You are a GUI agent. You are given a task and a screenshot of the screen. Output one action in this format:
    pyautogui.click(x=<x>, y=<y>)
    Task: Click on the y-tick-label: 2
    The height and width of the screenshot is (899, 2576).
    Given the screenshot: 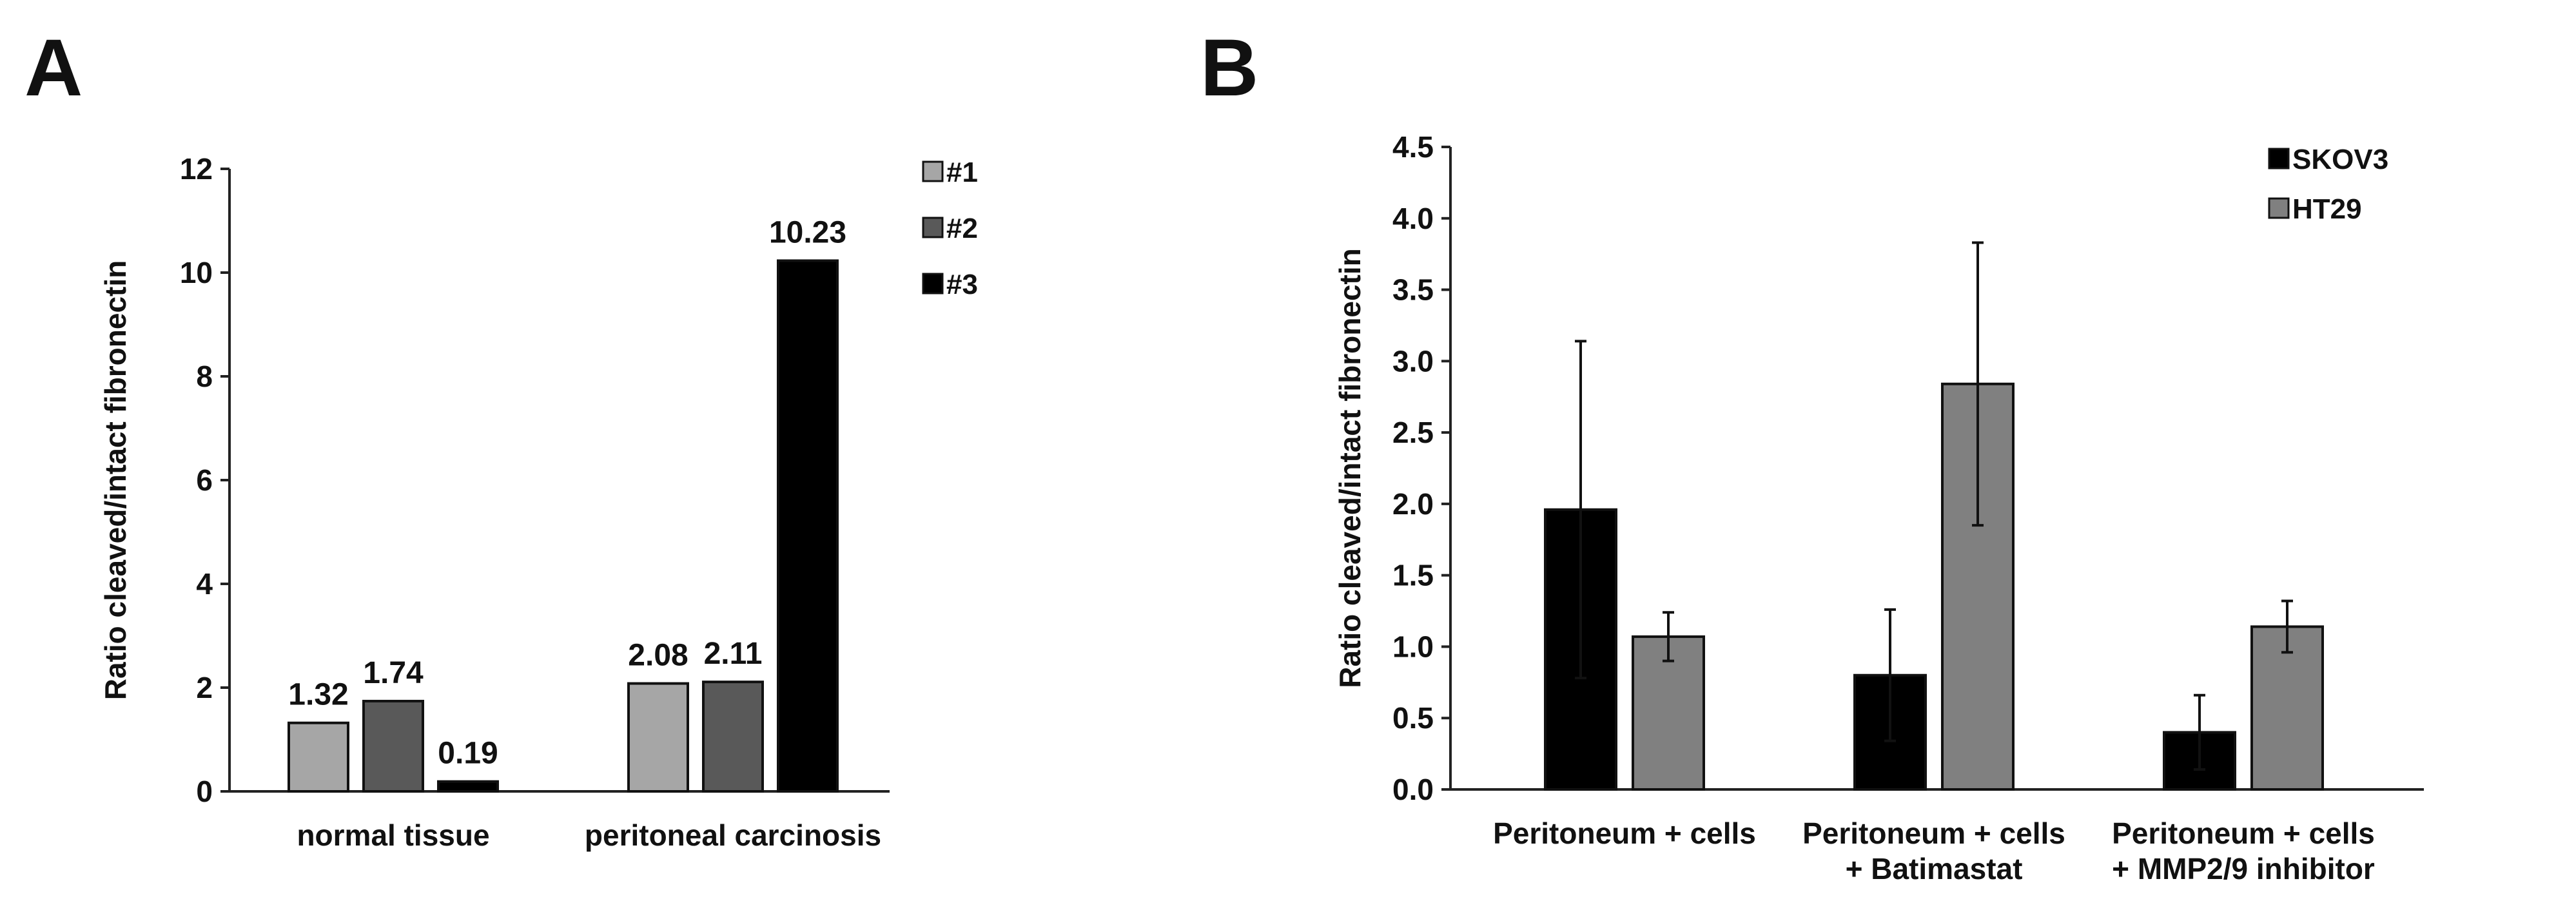 What is the action you would take?
    pyautogui.click(x=204, y=688)
    